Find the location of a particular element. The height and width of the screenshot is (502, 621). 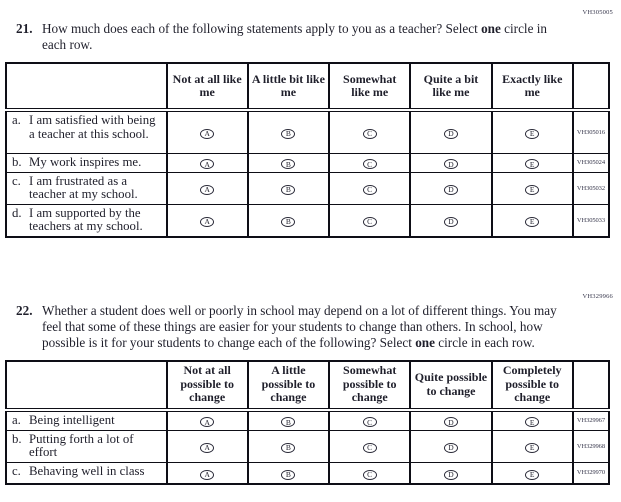

row-statement-cell: b. My work inspires me. is located at coordinates (86, 162).